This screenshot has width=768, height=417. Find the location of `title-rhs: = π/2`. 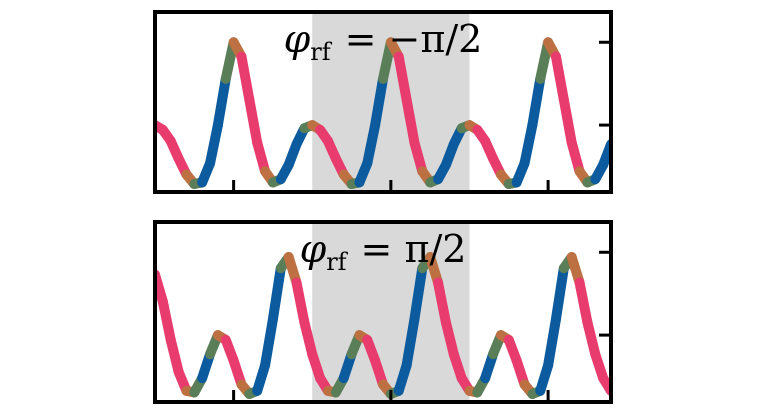

title-rhs: = π/2 is located at coordinates (414, 249).